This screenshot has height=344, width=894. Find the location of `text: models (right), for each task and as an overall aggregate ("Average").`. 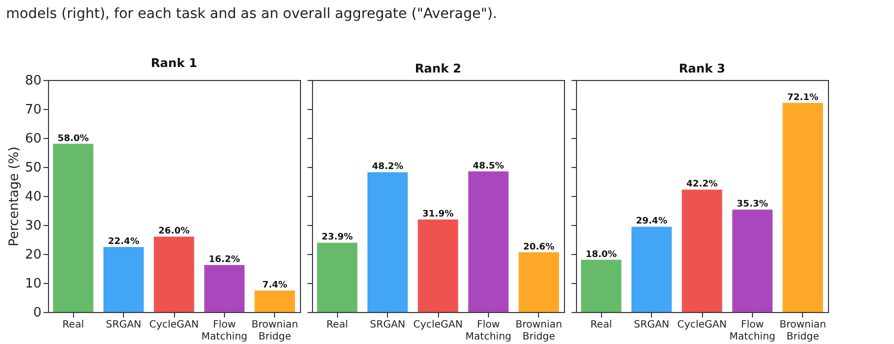

text: models (right), for each task and as an overall aggregate ("Average"). is located at coordinates (252, 14).